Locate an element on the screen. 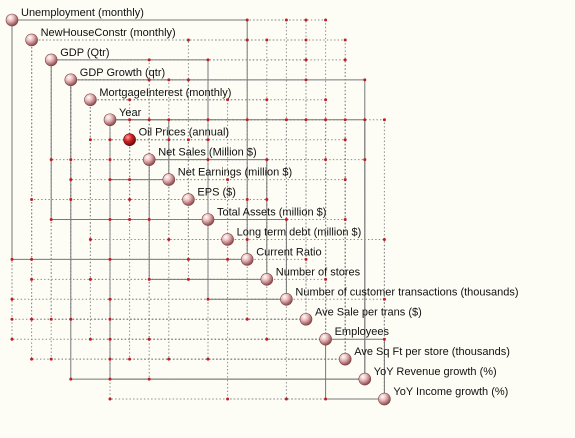 This screenshot has height=438, width=575. variable-node: GDP (Qtr) is located at coordinates (76, 57).